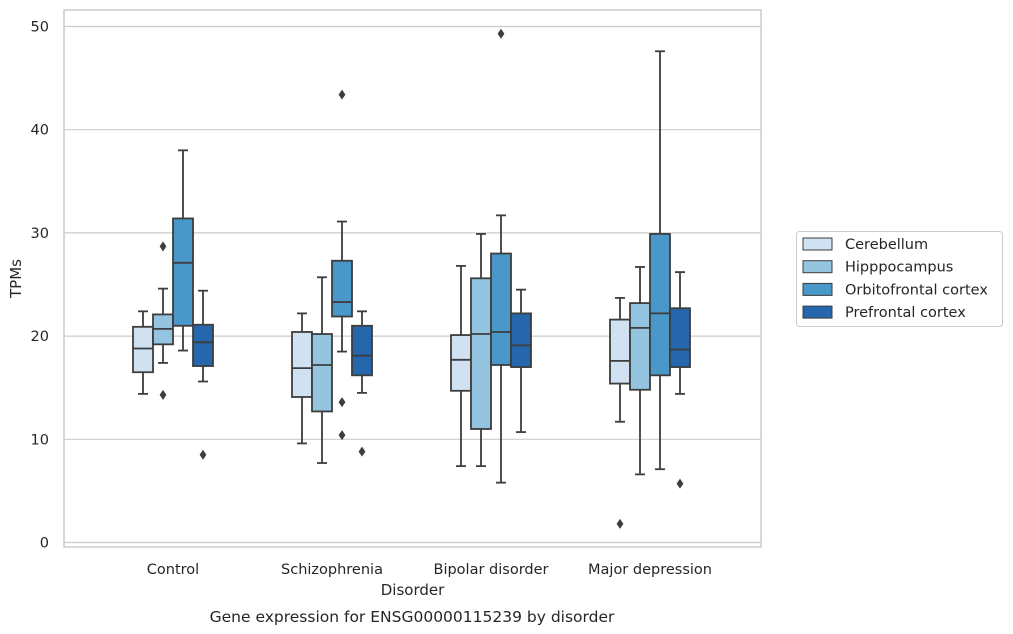 This screenshot has width=1013, height=634. What do you see at coordinates (413, 590) in the screenshot?
I see `x-axis-title: Disorder` at bounding box center [413, 590].